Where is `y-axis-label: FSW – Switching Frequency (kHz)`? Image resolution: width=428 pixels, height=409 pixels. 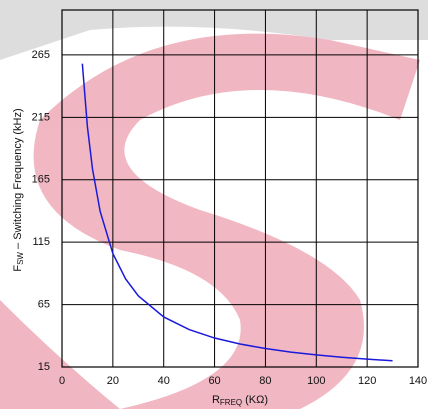
y-axis-label: FSW – Switching Frequency (kHz) is located at coordinates (18, 189).